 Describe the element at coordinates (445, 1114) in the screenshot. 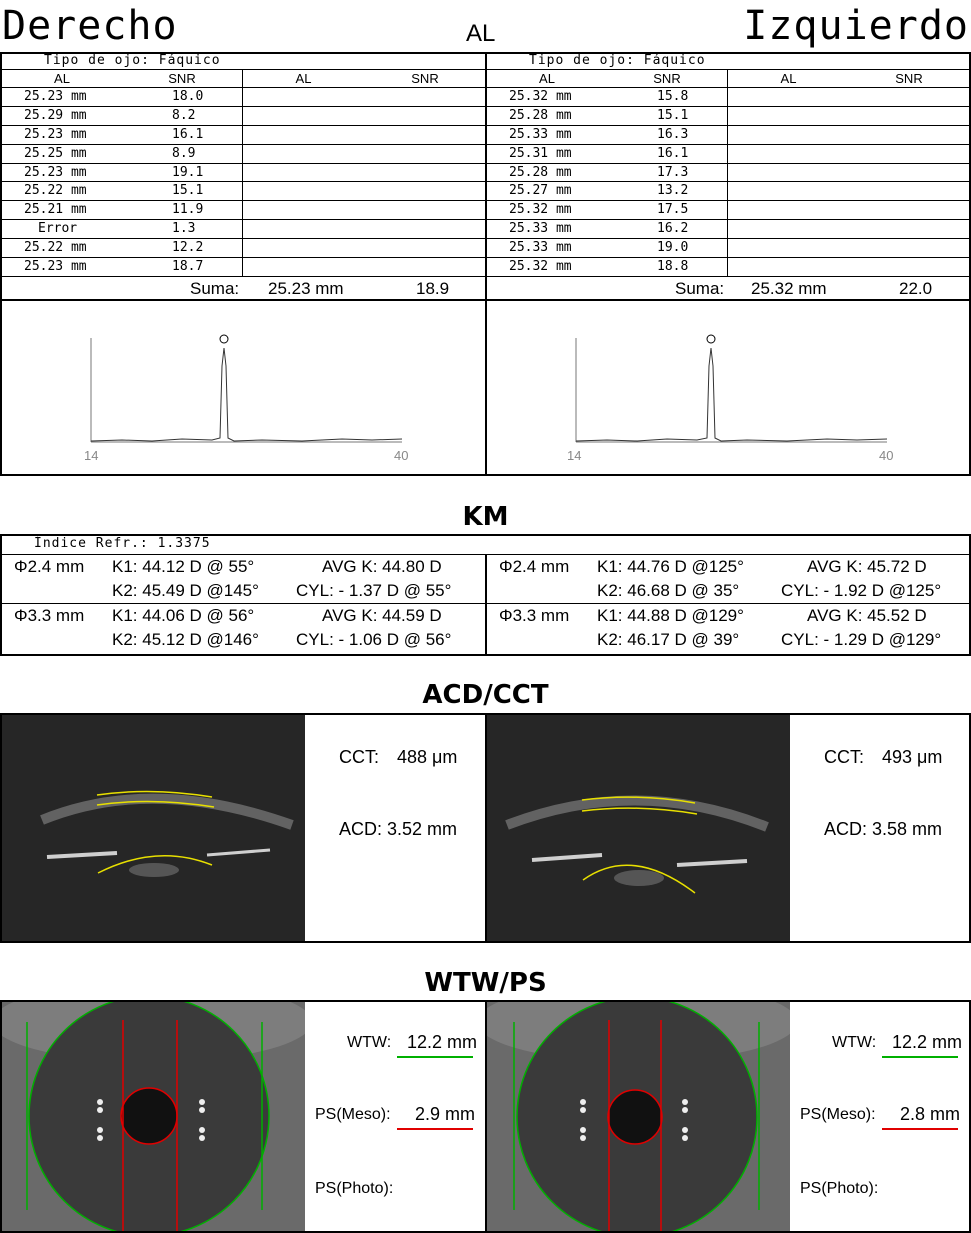

I see `ps-meso-value: 2.9 mm` at that location.